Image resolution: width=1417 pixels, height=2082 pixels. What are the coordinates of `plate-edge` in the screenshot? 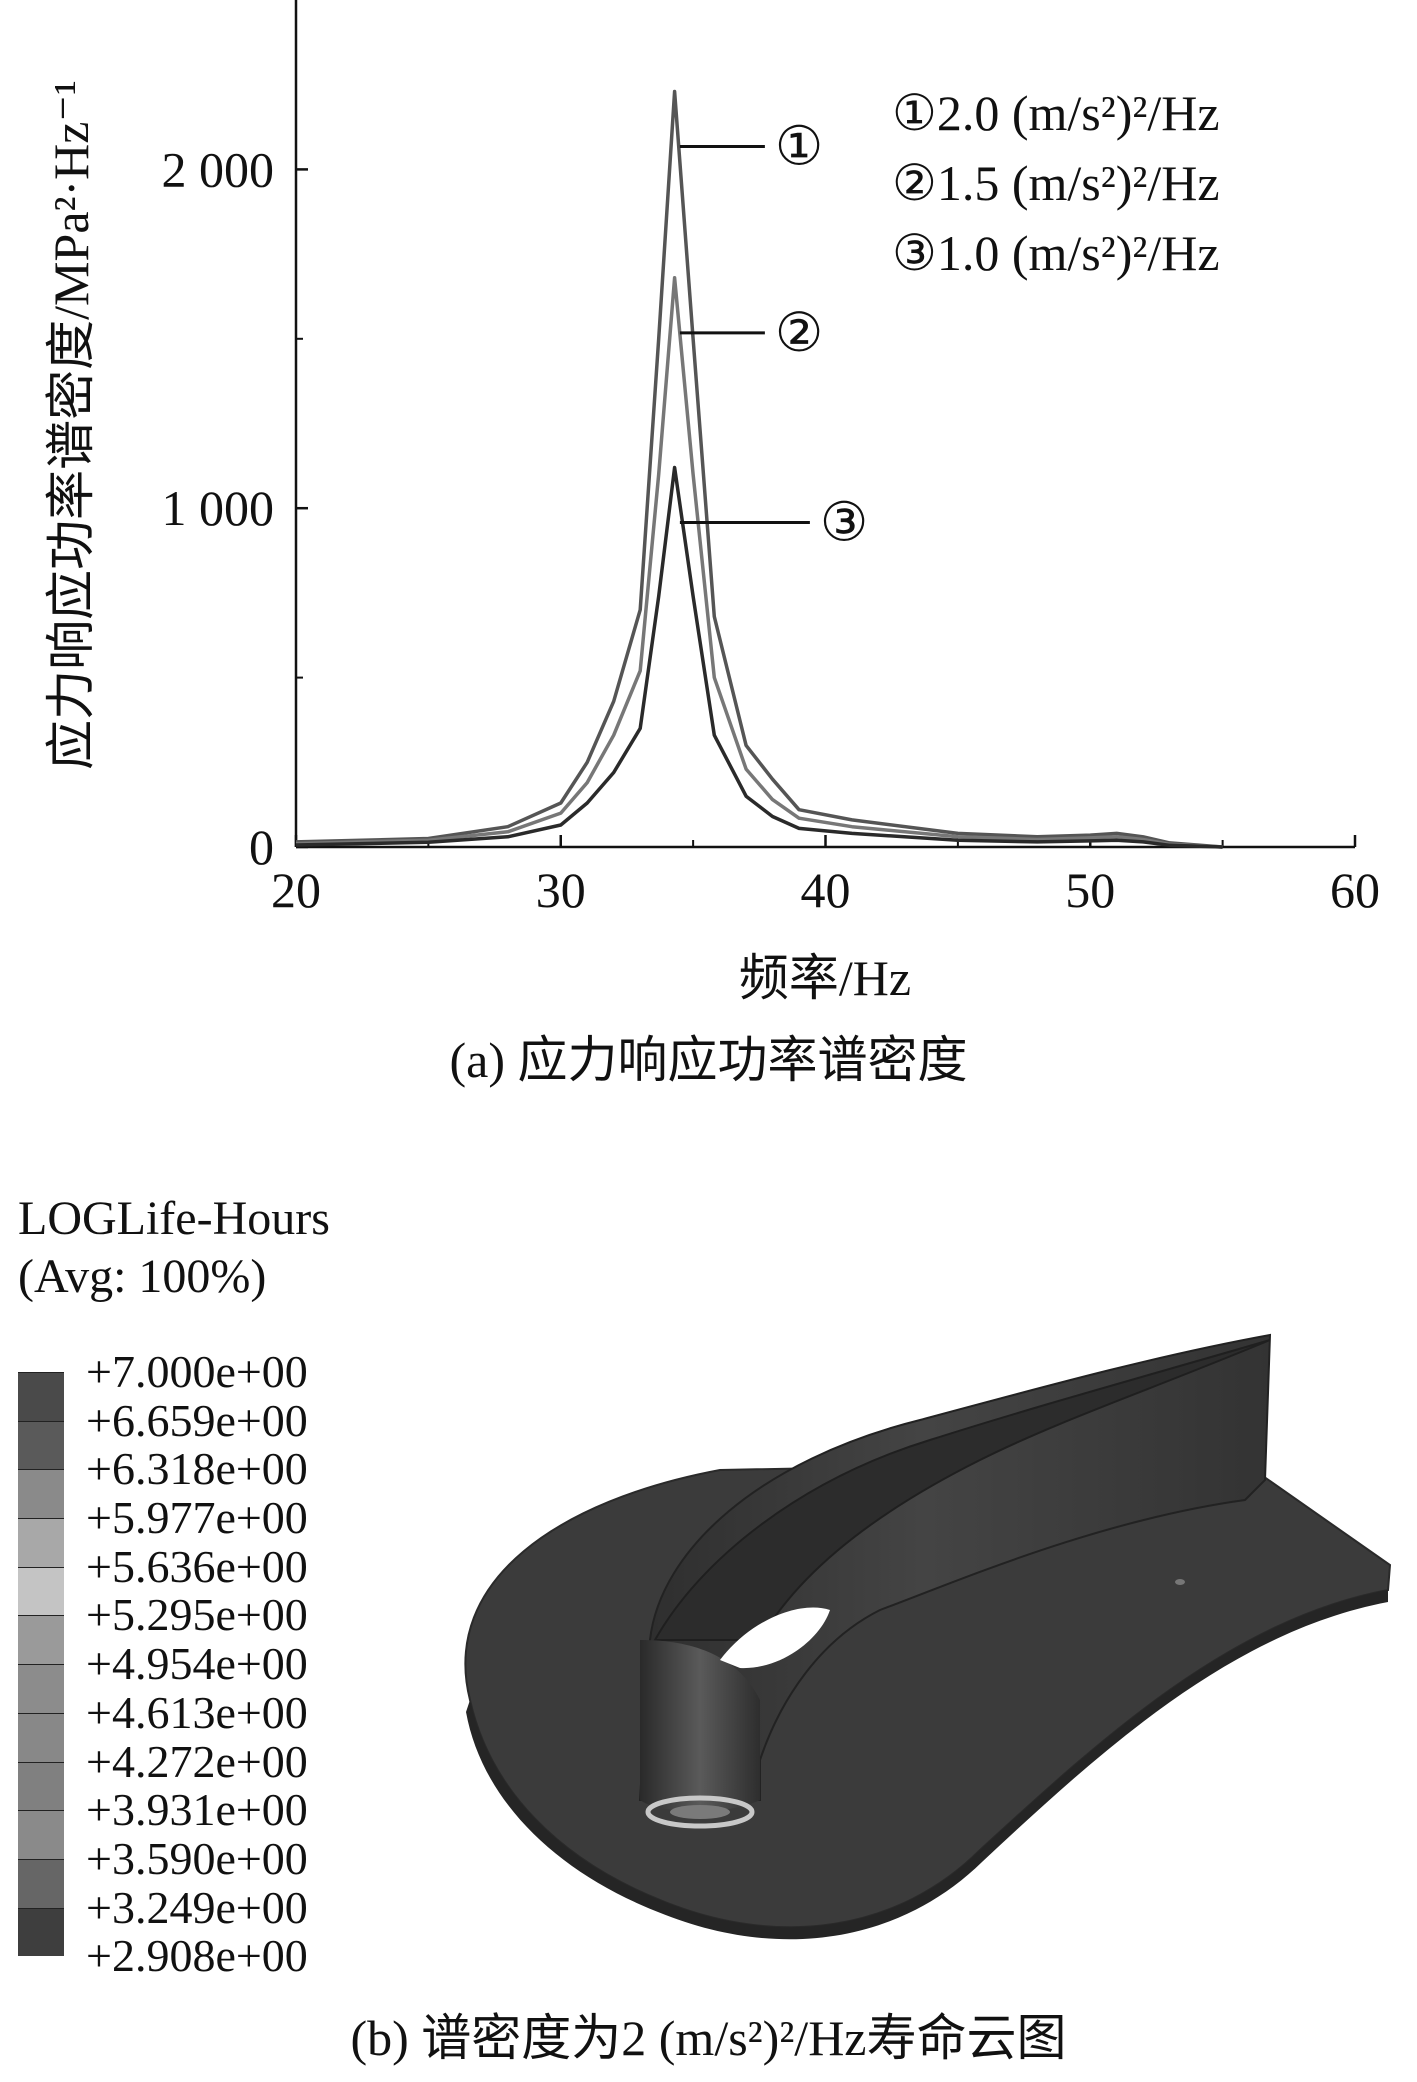 It's located at (927, 1765).